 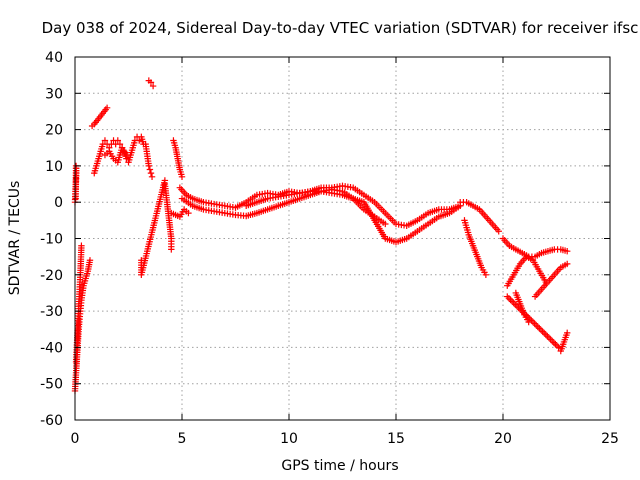 What do you see at coordinates (149, 160) in the screenshot?
I see `series-drop-3.5` at bounding box center [149, 160].